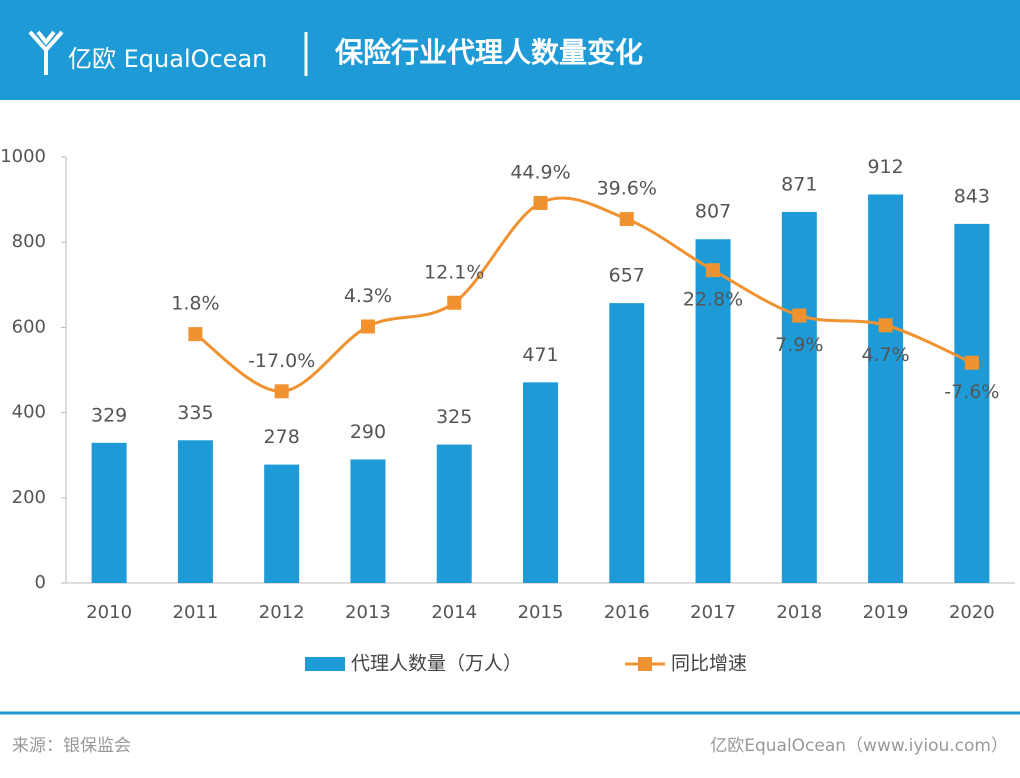  I want to click on bar-value-label: 807, so click(713, 212).